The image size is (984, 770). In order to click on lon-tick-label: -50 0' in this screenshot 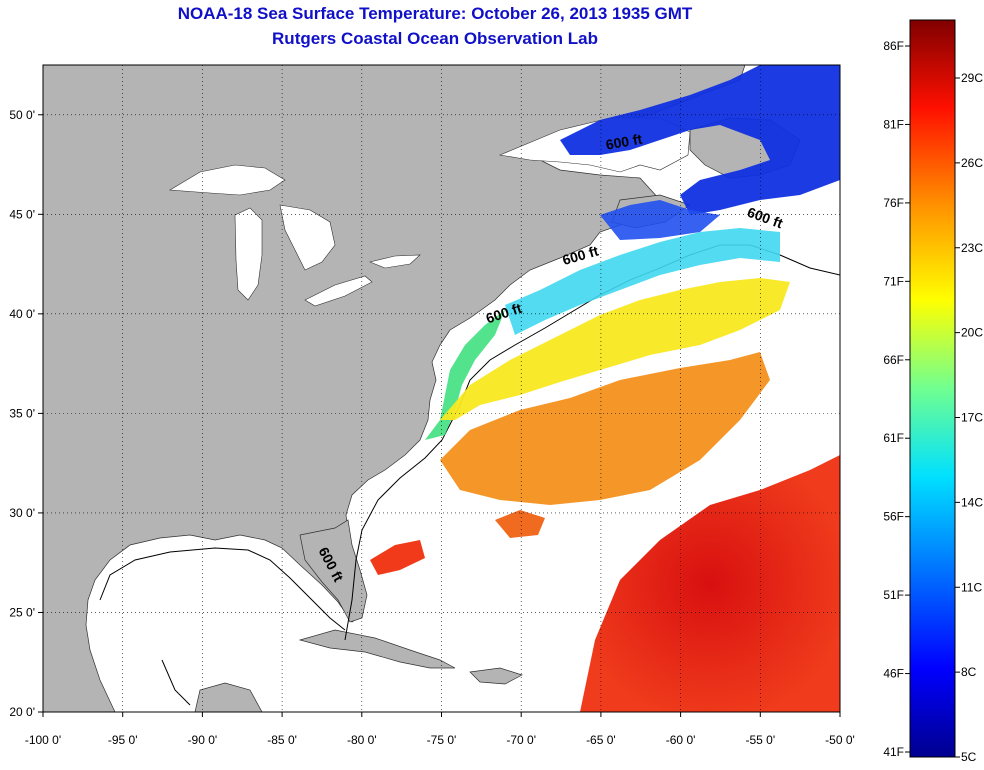, I will do `click(840, 740)`.